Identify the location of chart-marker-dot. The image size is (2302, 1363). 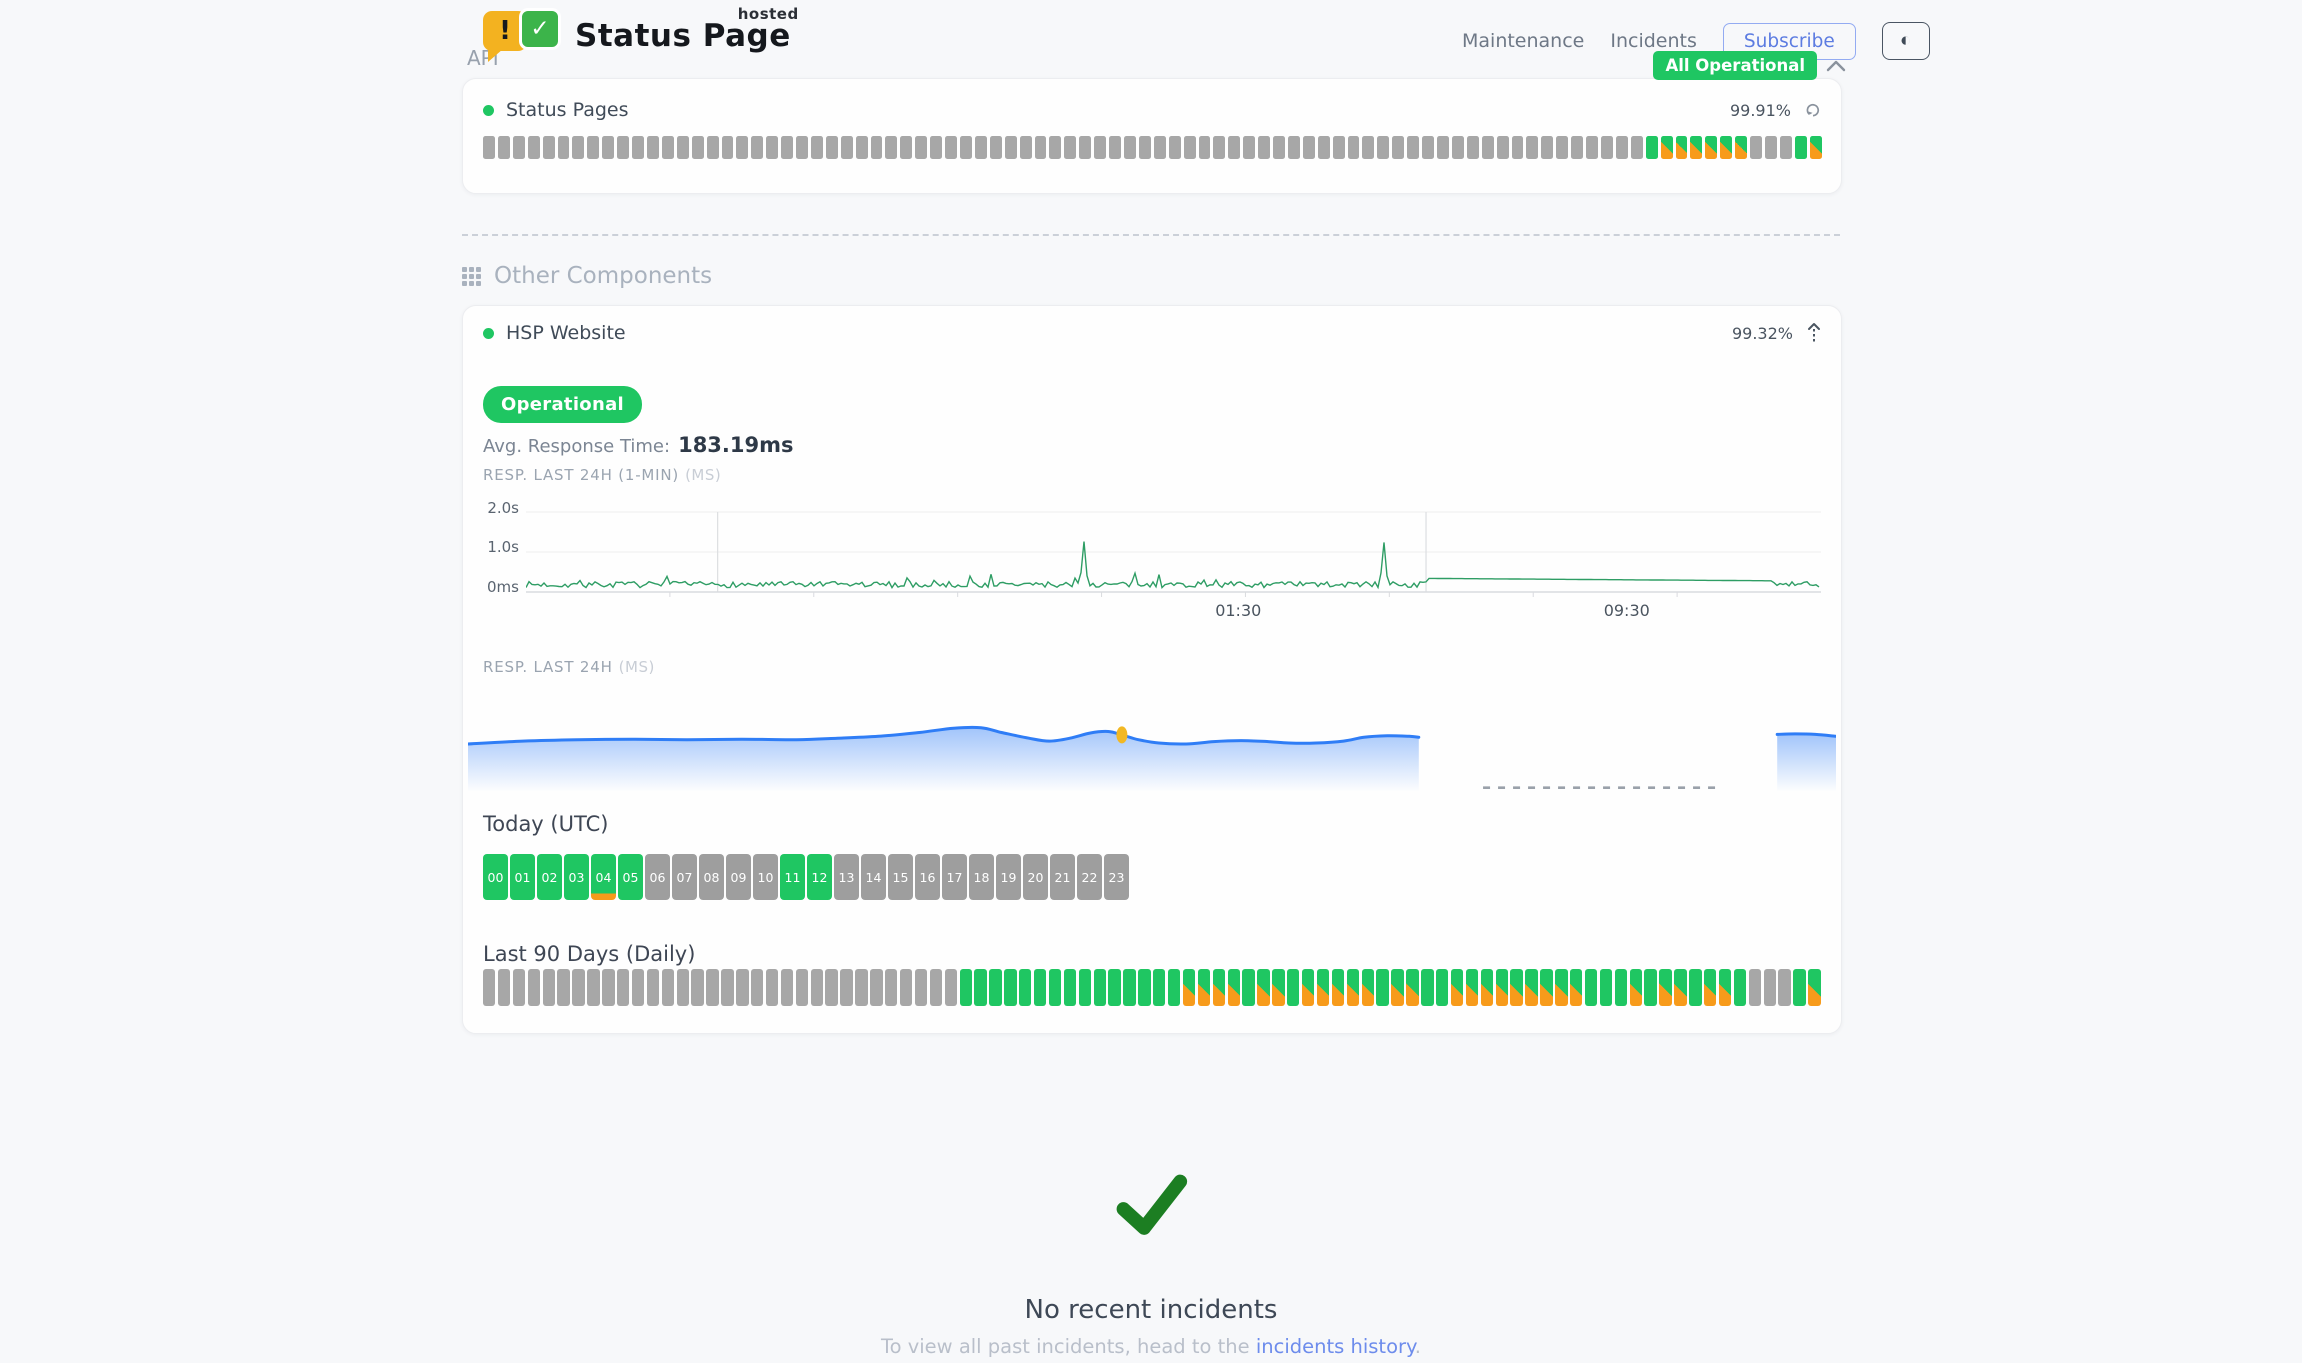
(1122, 735).